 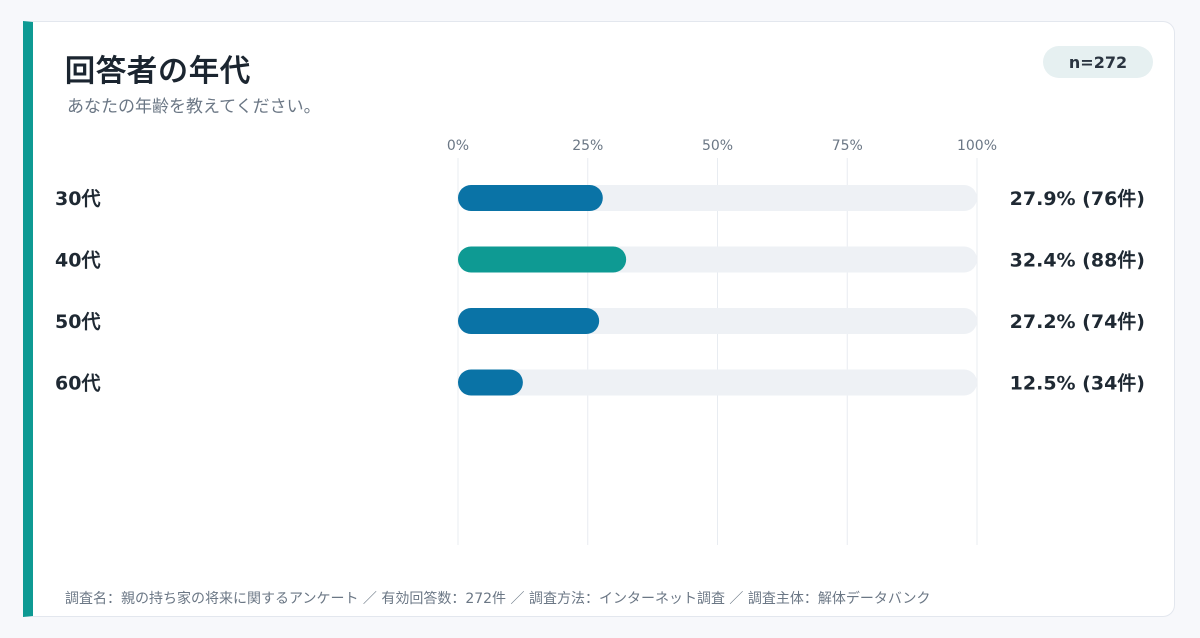 What do you see at coordinates (1077, 321) in the screenshot?
I see `data-label: 27.2% (74件)` at bounding box center [1077, 321].